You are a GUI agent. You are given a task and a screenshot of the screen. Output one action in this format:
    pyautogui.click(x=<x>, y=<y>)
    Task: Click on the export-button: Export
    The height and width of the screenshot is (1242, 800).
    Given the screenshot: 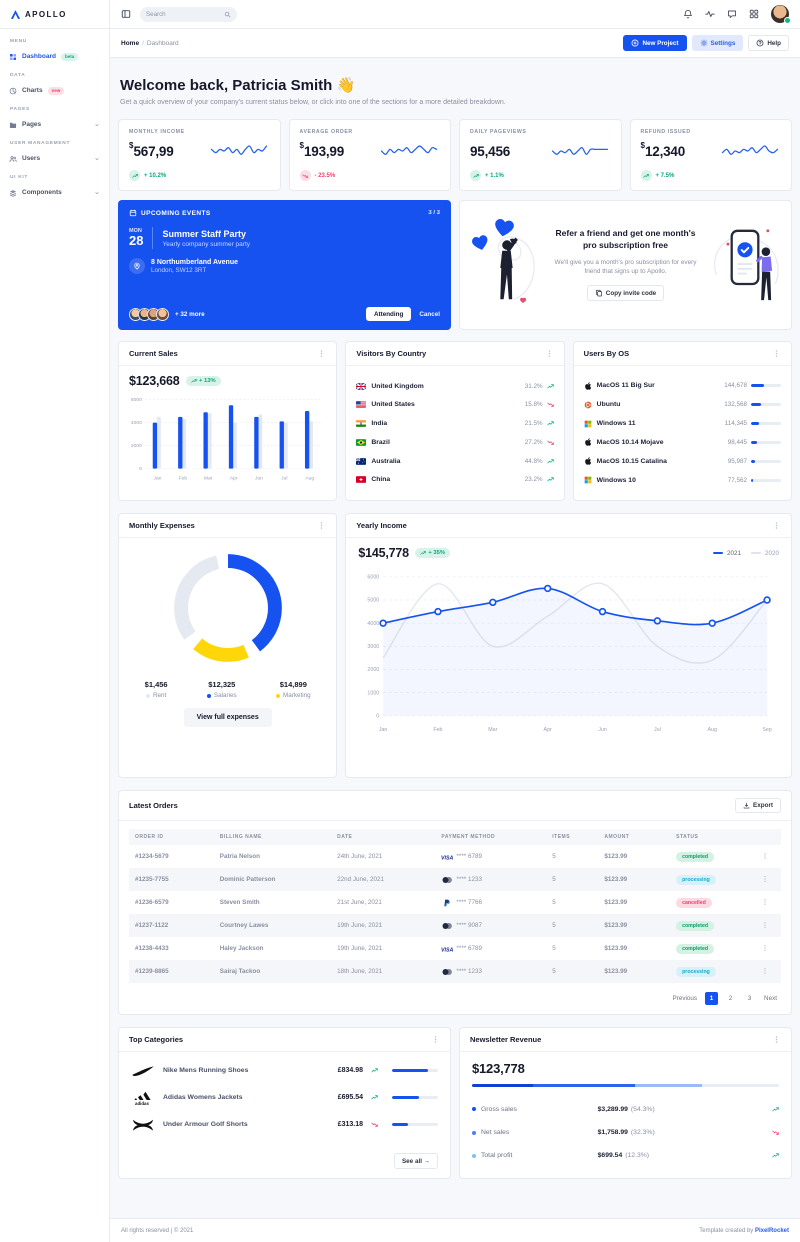 What is the action you would take?
    pyautogui.click(x=758, y=805)
    